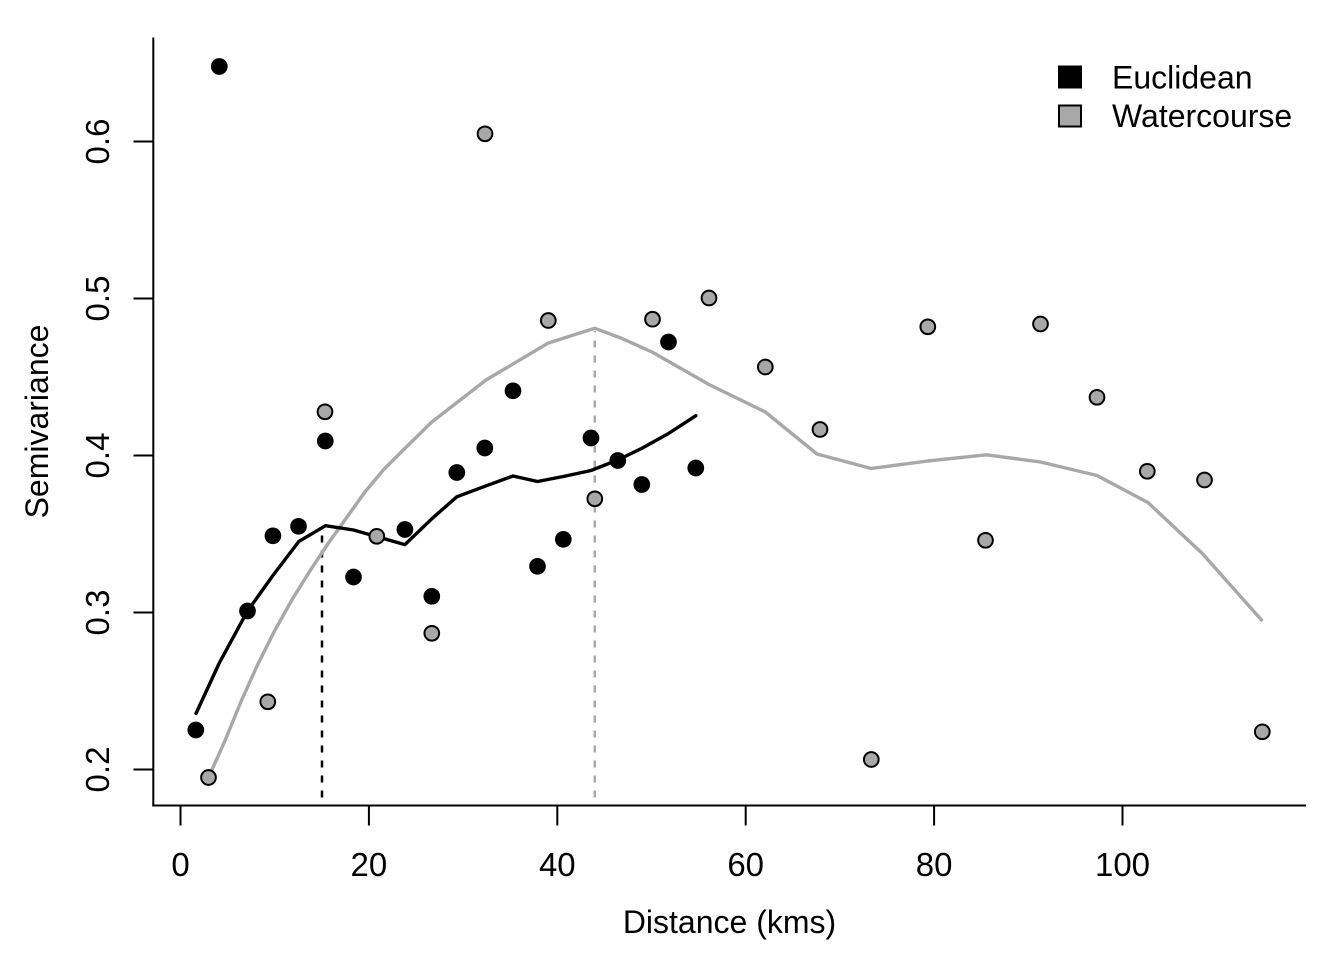  I want to click on svg-text: Euclidean, so click(1182, 78).